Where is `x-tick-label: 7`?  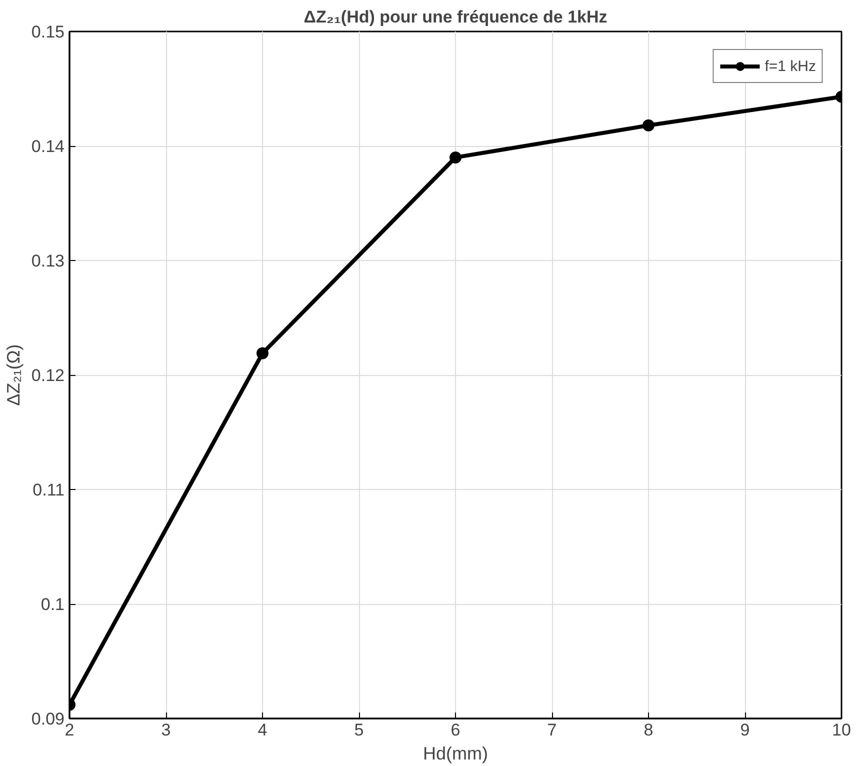 x-tick-label: 7 is located at coordinates (552, 730).